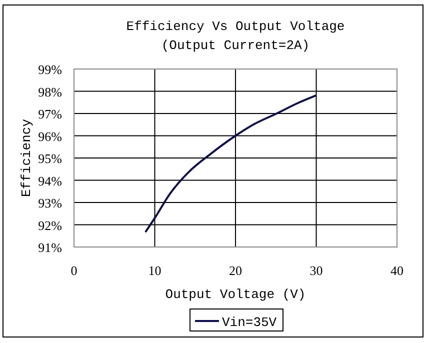 This screenshot has height=343, width=439. What do you see at coordinates (26, 158) in the screenshot?
I see `y-axis-title: Efficiency` at bounding box center [26, 158].